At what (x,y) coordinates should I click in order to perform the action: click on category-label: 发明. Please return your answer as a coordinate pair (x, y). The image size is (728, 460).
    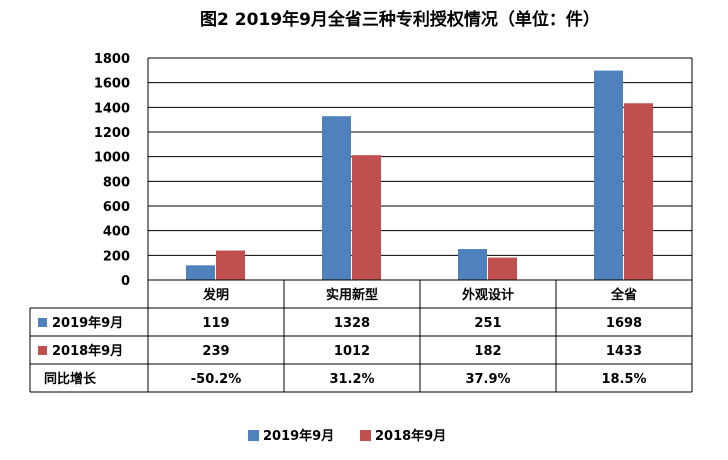
    Looking at the image, I should click on (215, 295).